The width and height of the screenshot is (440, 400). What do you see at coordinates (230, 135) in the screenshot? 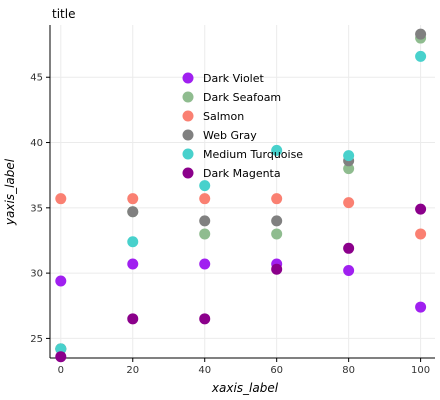
I see `legend-label-web-gray: Web Gray` at bounding box center [230, 135].